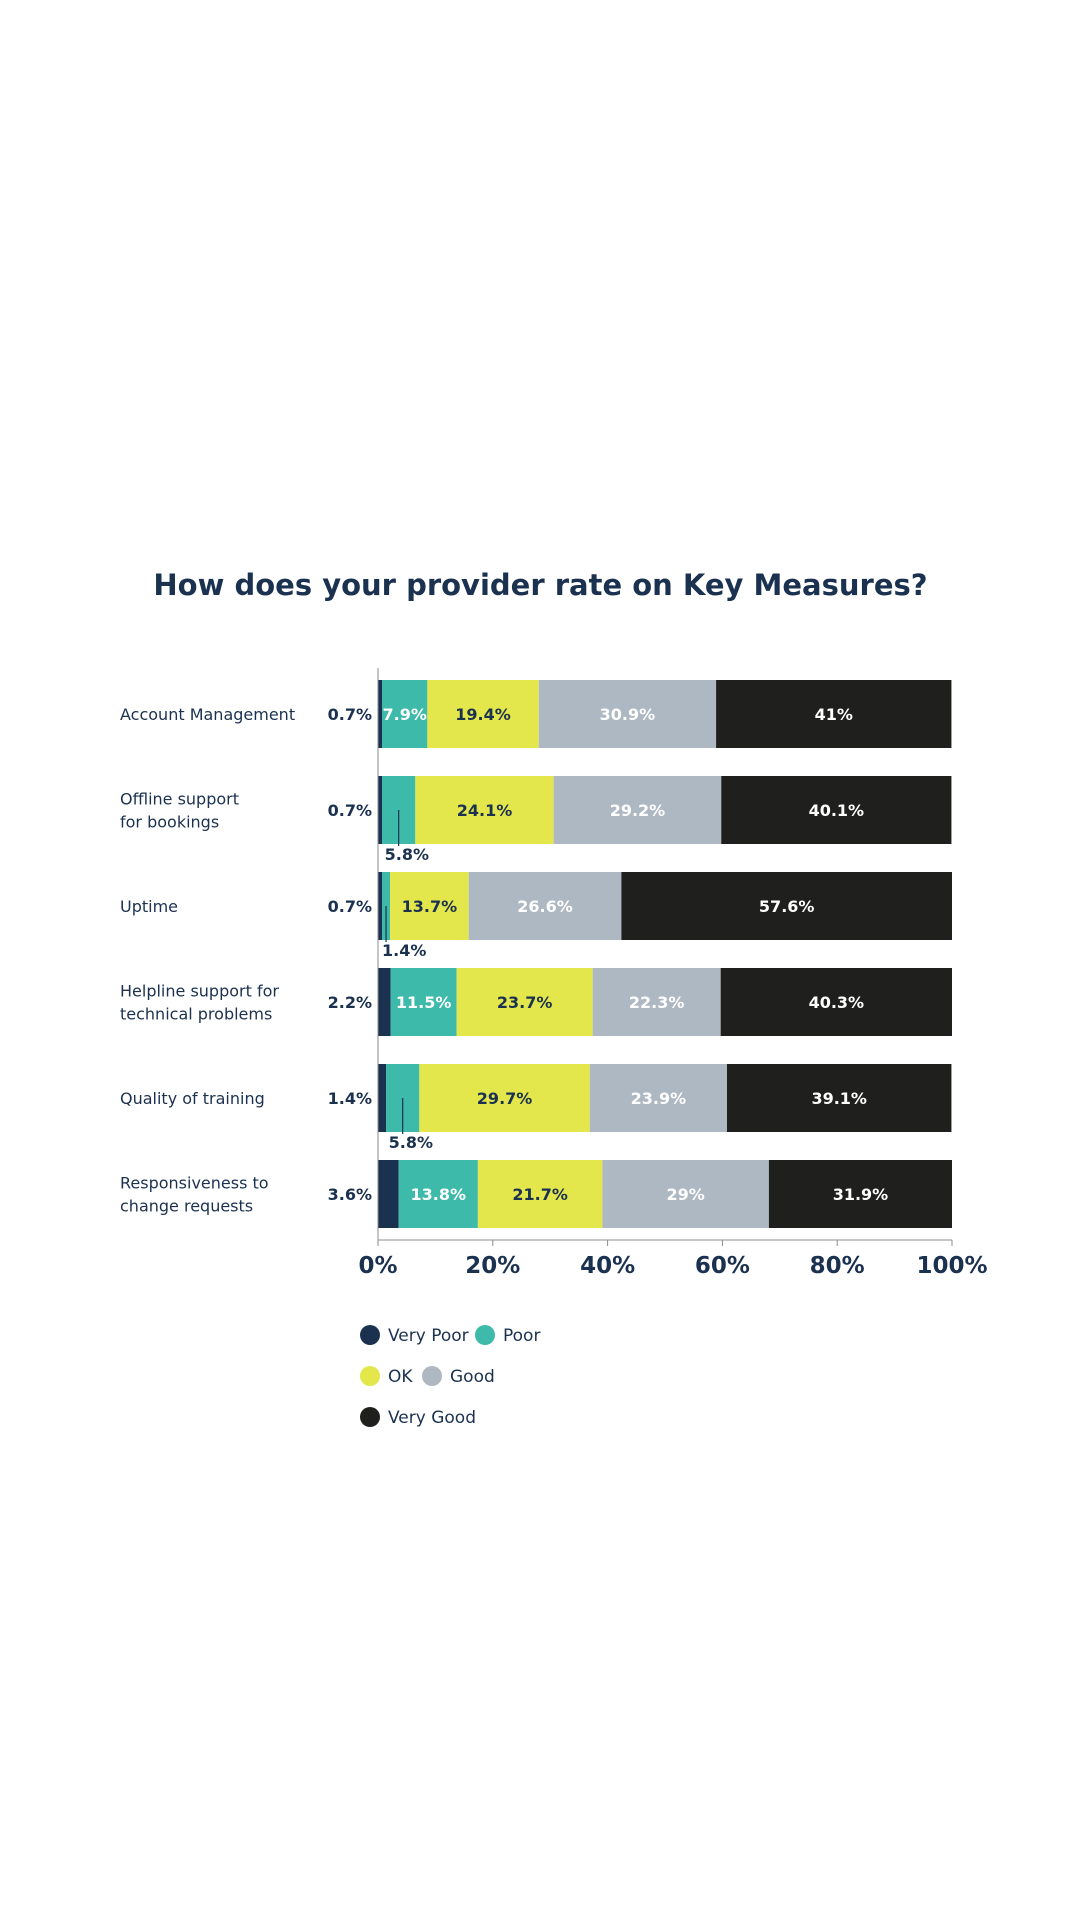 The width and height of the screenshot is (1081, 1920). I want to click on value-label-3-2: 23.7%, so click(525, 1002).